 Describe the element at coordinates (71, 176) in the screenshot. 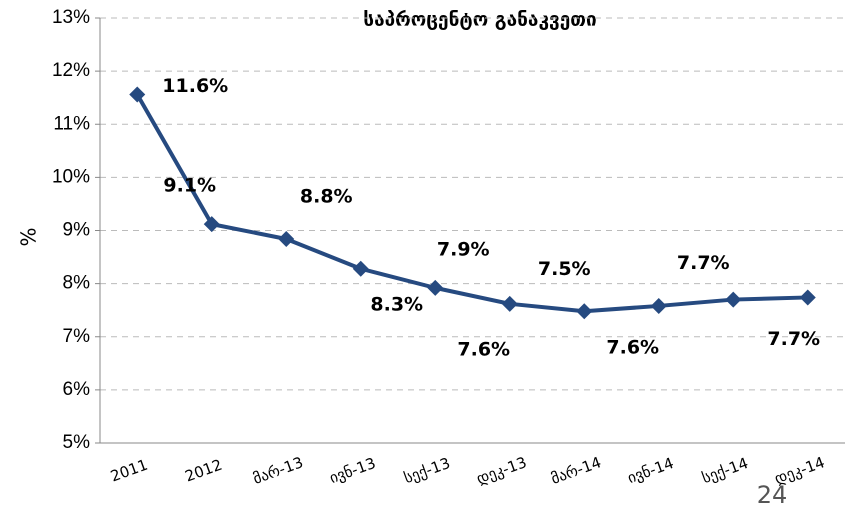

I see `y-tick-label: 10%` at that location.